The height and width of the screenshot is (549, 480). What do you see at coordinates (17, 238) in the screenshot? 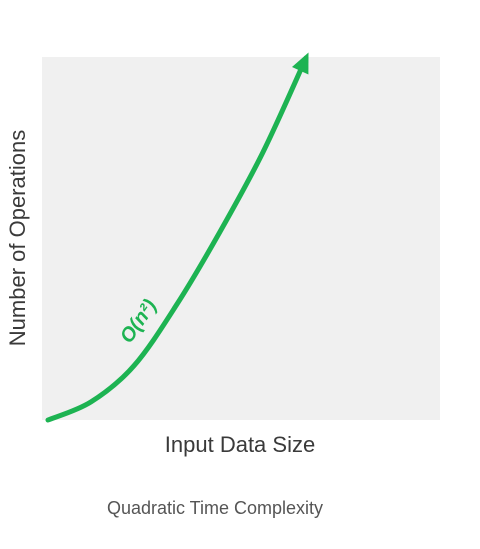
I see `y-axis-label: Number of Operations` at bounding box center [17, 238].